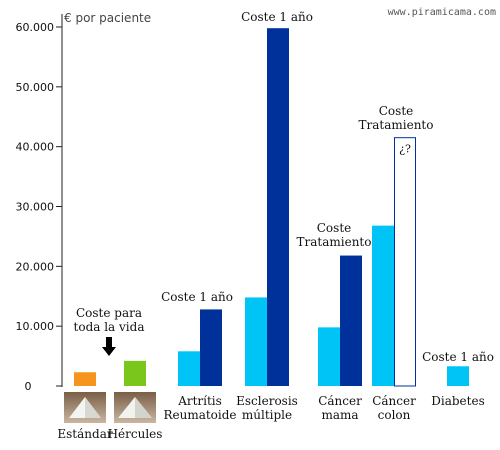 The width and height of the screenshot is (500, 450). Describe the element at coordinates (351, 320) in the screenshot. I see `bar-cancer-mama-dark` at that location.